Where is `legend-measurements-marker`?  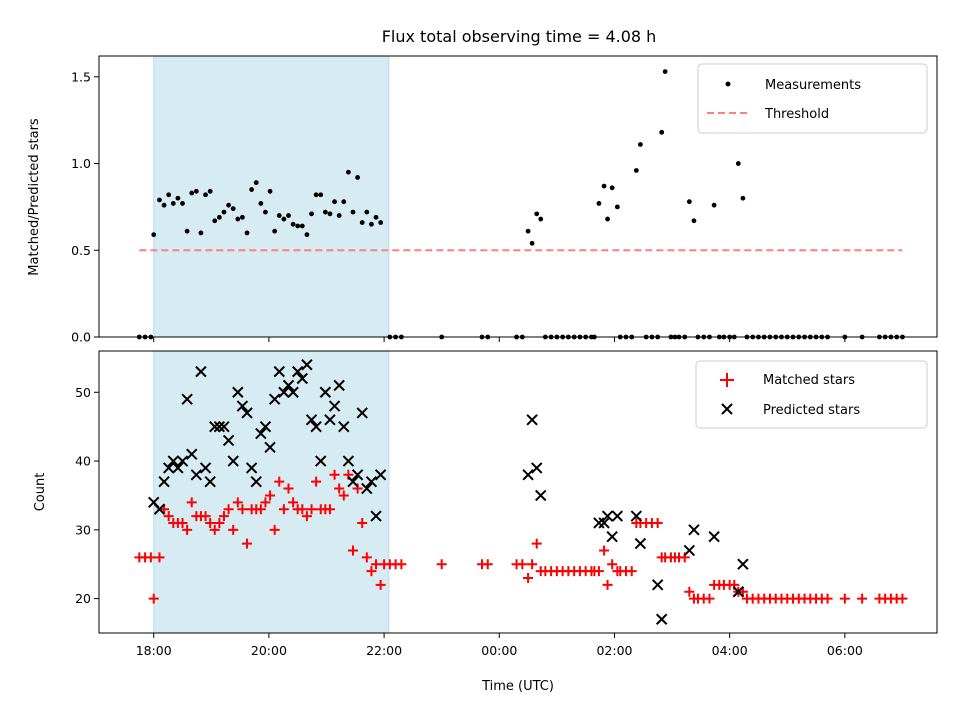
legend-measurements-marker is located at coordinates (728, 84).